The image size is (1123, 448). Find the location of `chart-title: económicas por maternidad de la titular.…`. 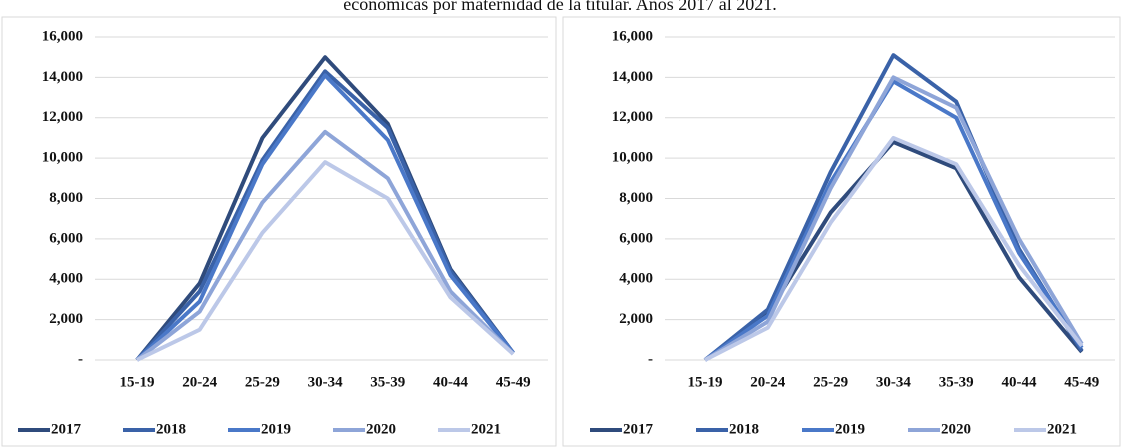

chart-title: económicas por maternidad de la titular.… is located at coordinates (559, 7).